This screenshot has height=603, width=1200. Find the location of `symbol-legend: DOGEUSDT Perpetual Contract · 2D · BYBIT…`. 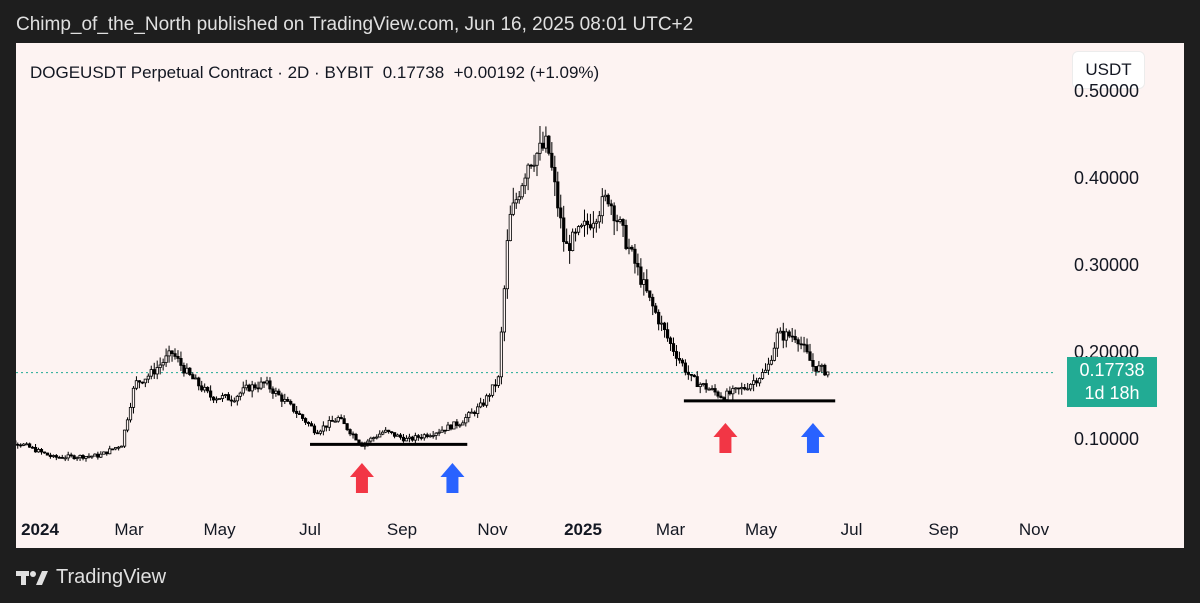

symbol-legend: DOGEUSDT Perpetual Contract · 2D · BYBIT… is located at coordinates (314, 73).